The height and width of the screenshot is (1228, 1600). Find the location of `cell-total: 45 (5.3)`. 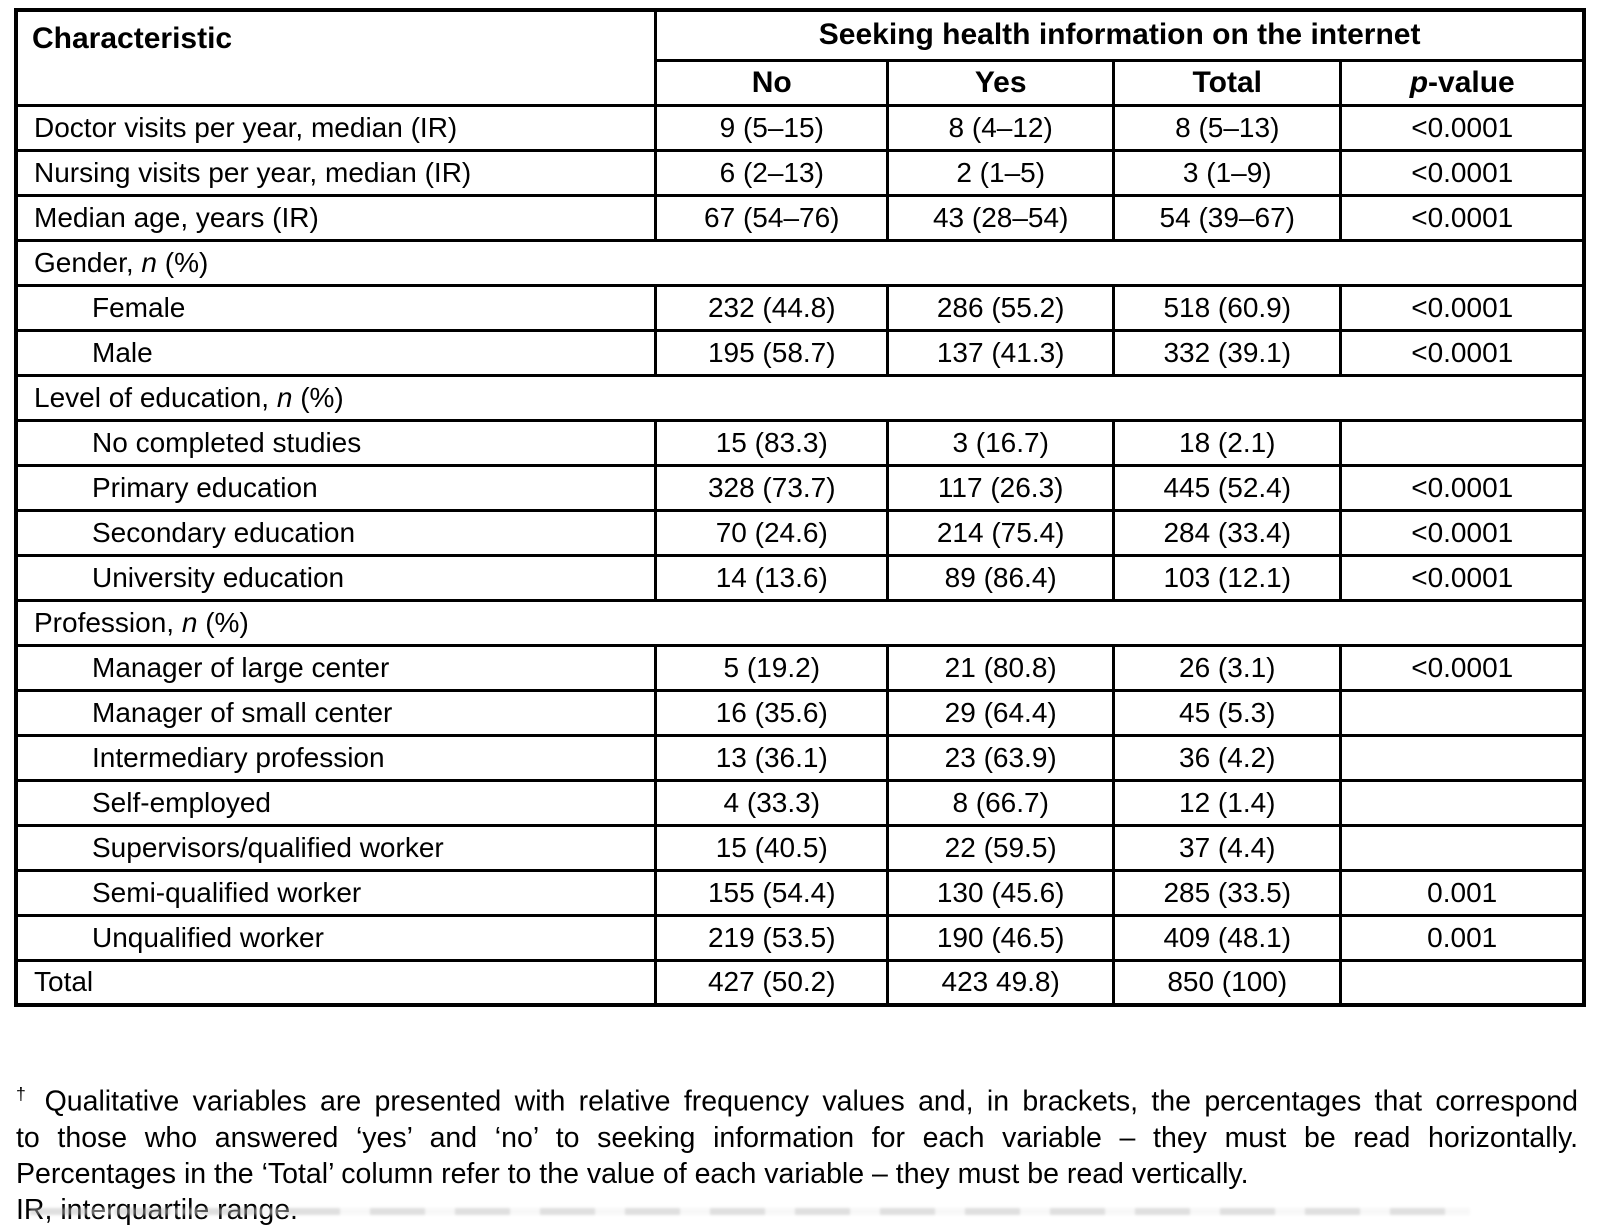

cell-total: 45 (5.3) is located at coordinates (1227, 712).